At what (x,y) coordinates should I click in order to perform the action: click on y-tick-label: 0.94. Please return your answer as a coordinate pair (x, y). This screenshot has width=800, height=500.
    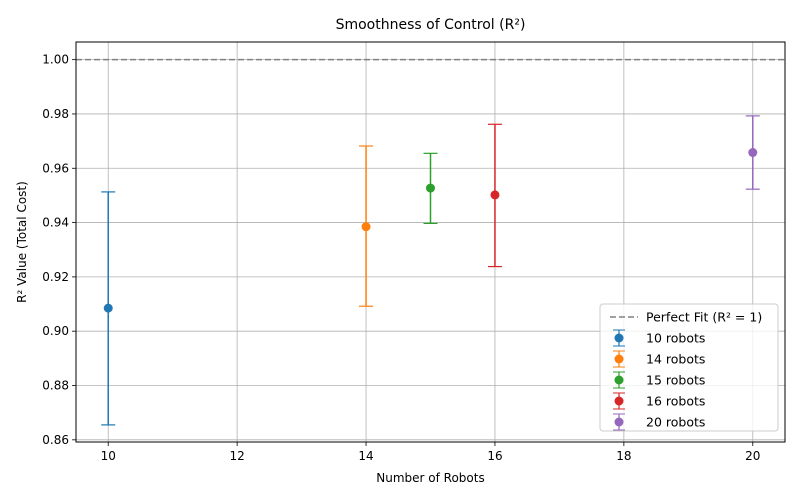
    Looking at the image, I should click on (55, 223).